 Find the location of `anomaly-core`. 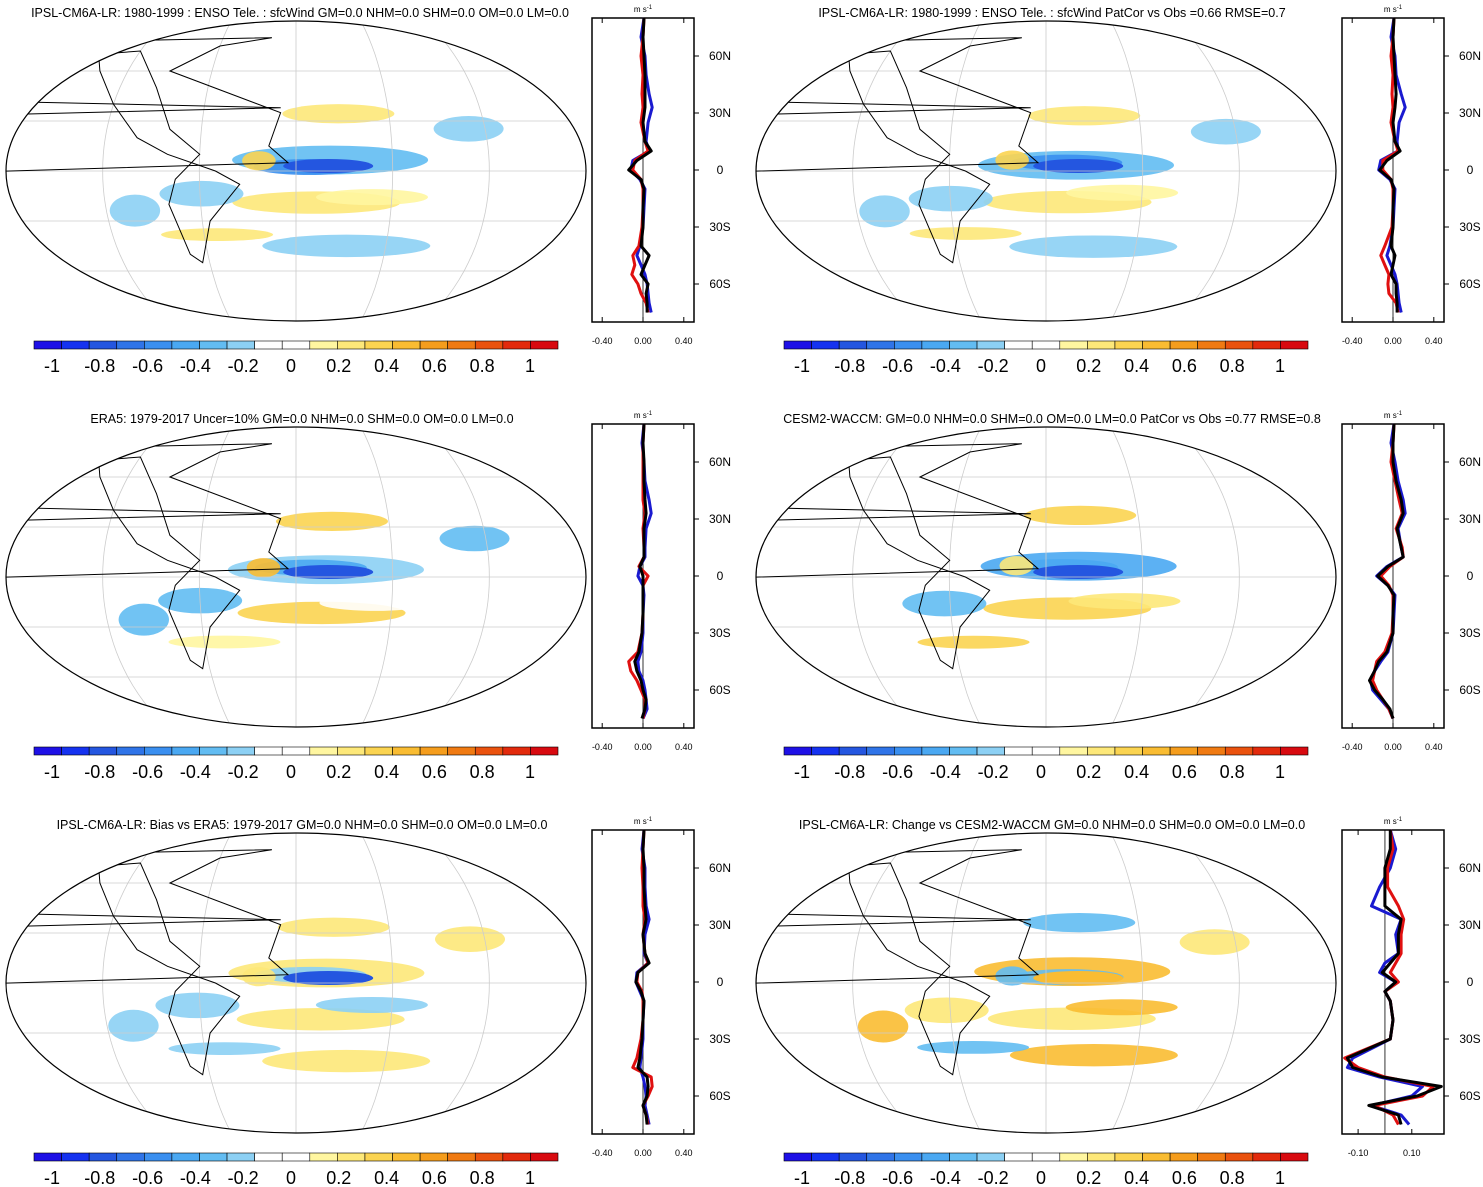

anomaly-core is located at coordinates (1078, 166).